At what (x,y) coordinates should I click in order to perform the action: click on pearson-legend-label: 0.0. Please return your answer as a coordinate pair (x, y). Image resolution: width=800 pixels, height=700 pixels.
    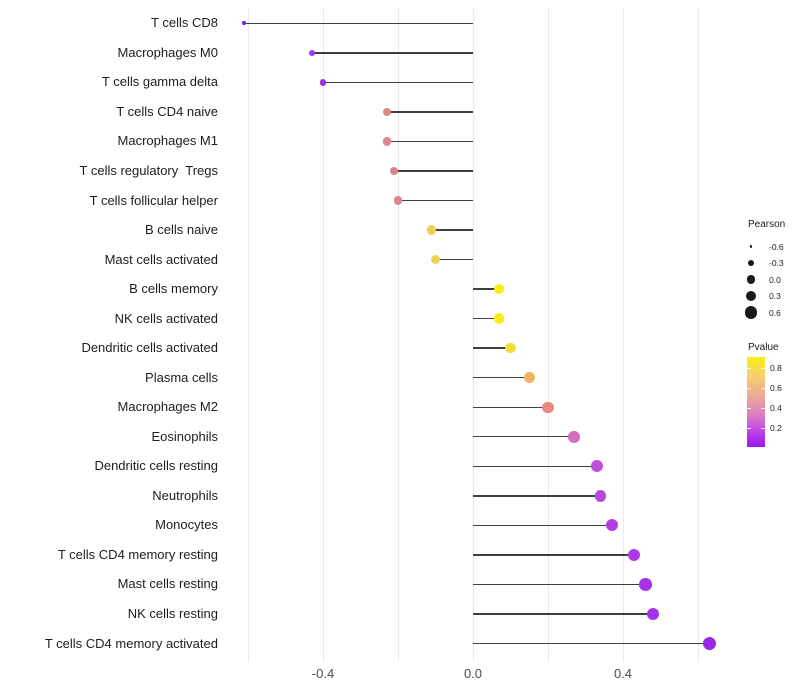
    Looking at the image, I should click on (775, 279).